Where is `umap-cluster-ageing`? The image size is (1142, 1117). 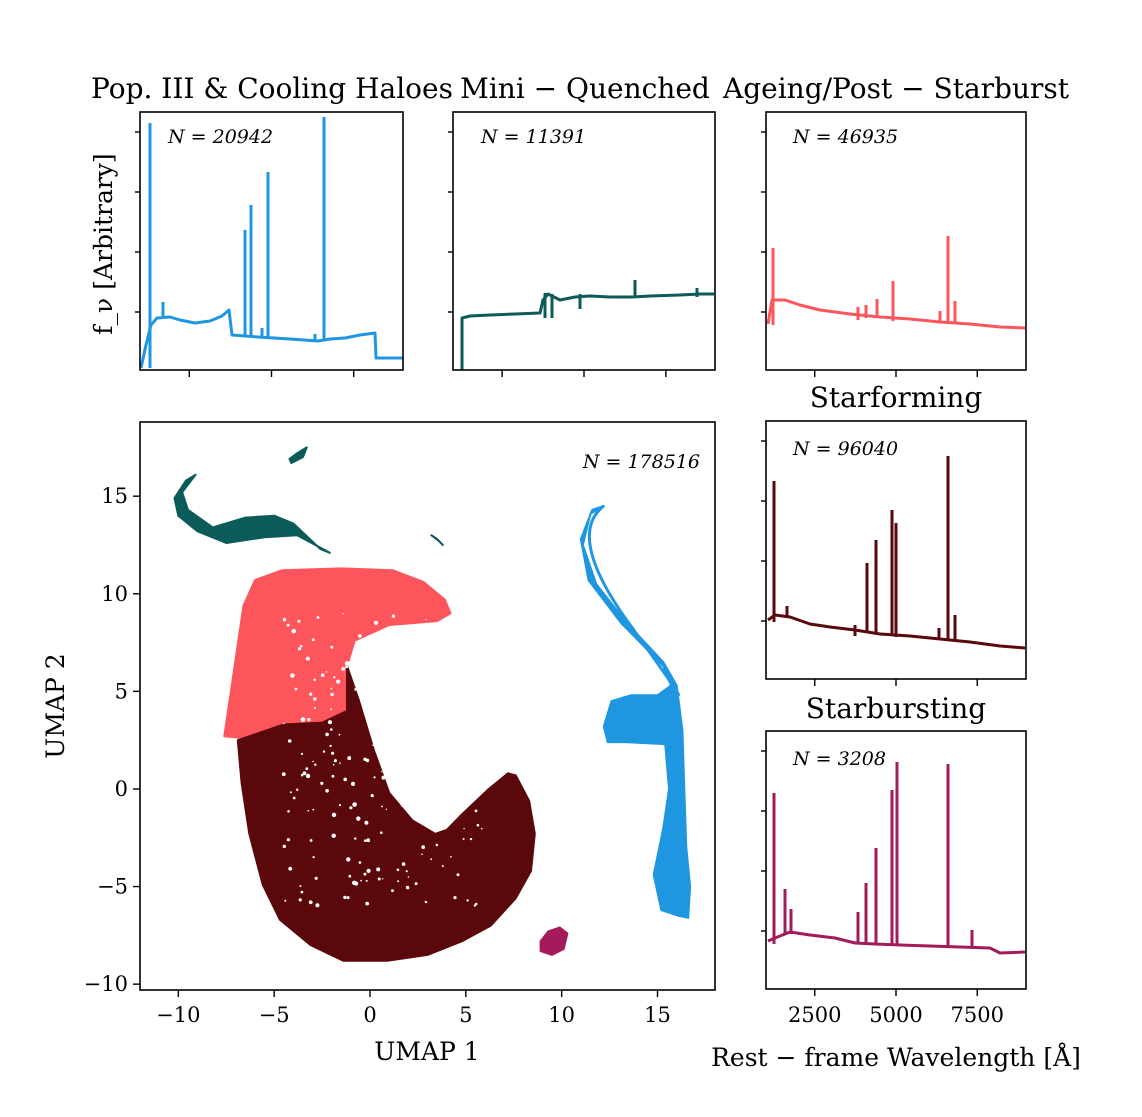 umap-cluster-ageing is located at coordinates (337, 653).